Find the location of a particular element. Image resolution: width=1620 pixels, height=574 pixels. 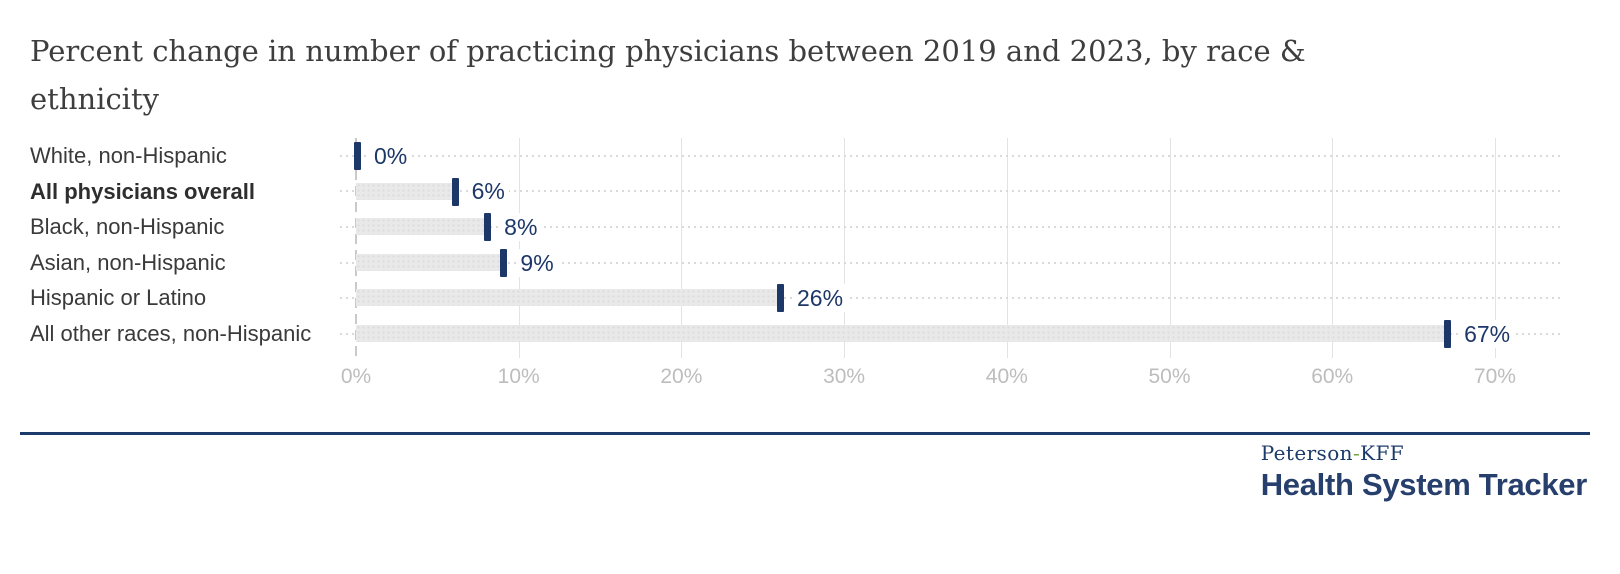

row-plot: 26% is located at coordinates (950, 298).